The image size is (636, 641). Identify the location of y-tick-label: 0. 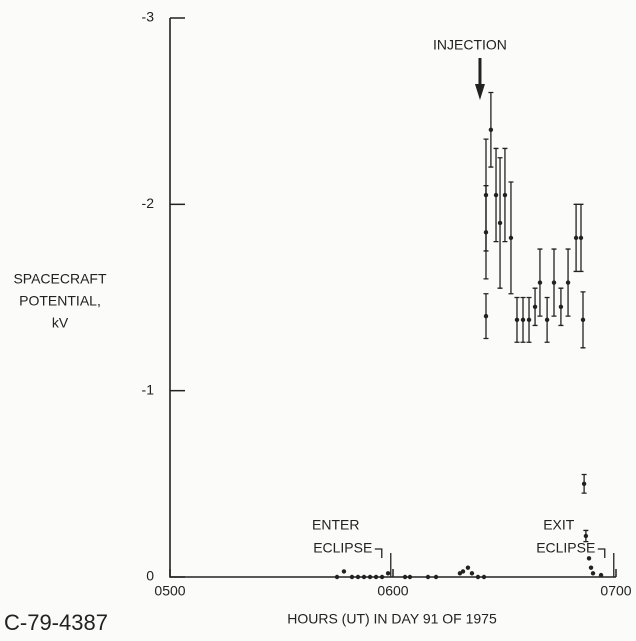
(150, 576).